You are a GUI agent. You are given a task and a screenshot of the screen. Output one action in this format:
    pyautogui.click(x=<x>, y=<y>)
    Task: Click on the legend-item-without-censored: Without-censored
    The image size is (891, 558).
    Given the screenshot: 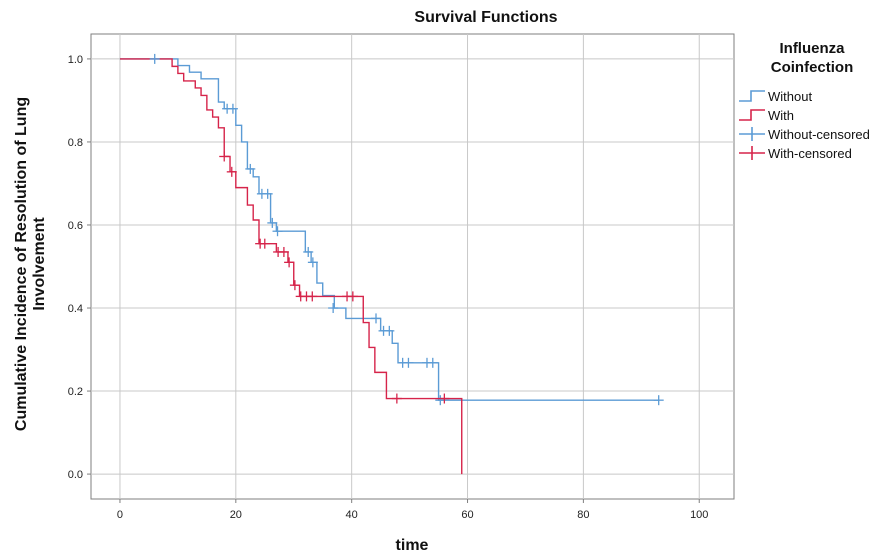 What is the action you would take?
    pyautogui.click(x=804, y=134)
    